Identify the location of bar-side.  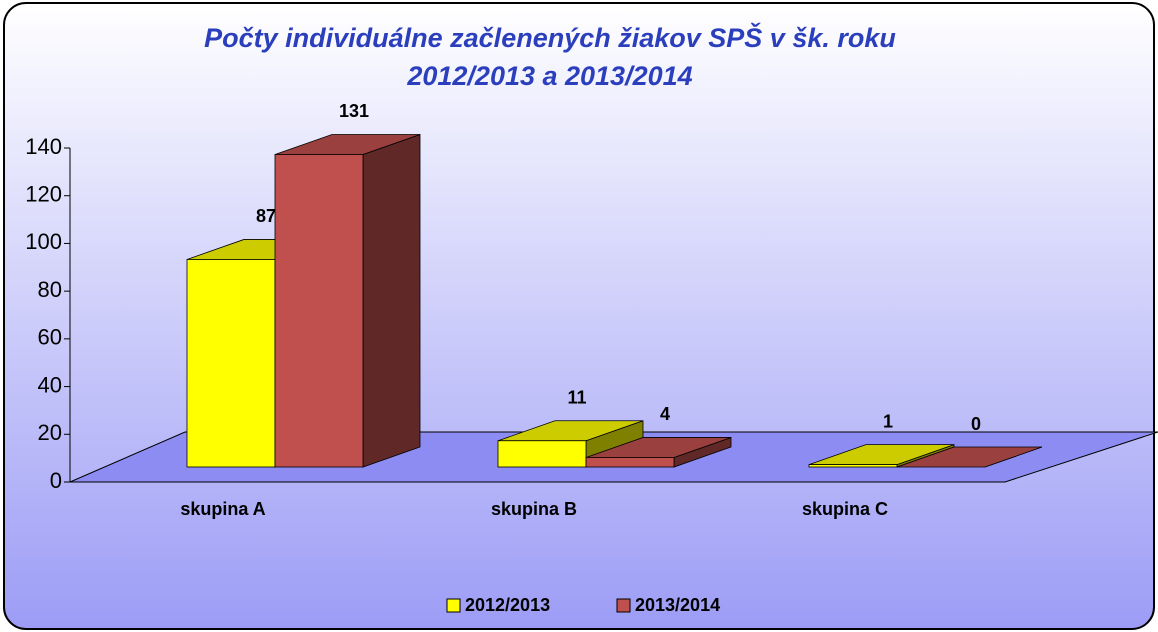
(391, 300).